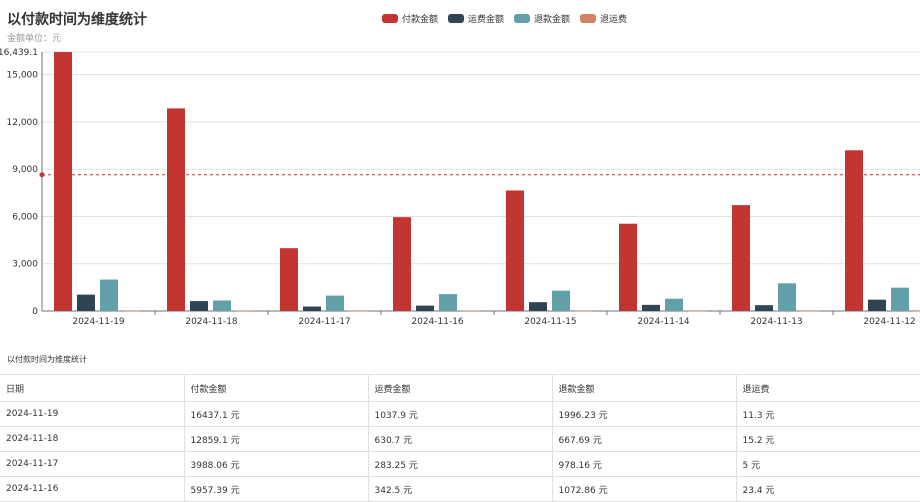 Image resolution: width=920 pixels, height=502 pixels. Describe the element at coordinates (42, 175) in the screenshot. I see `average-line-marker` at that location.